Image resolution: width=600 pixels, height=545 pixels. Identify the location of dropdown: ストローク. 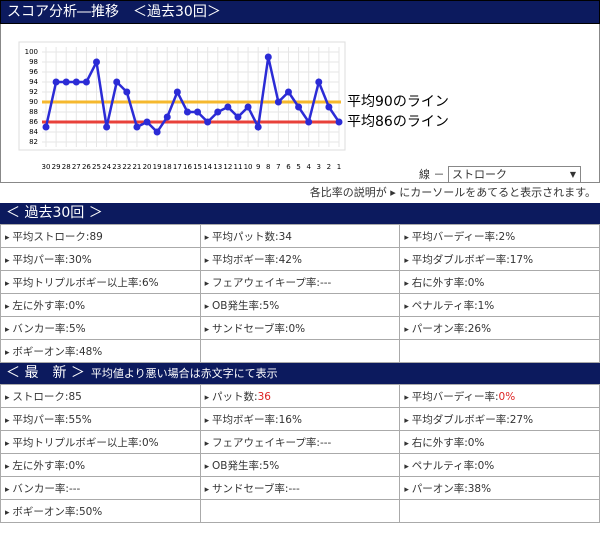
(514, 174).